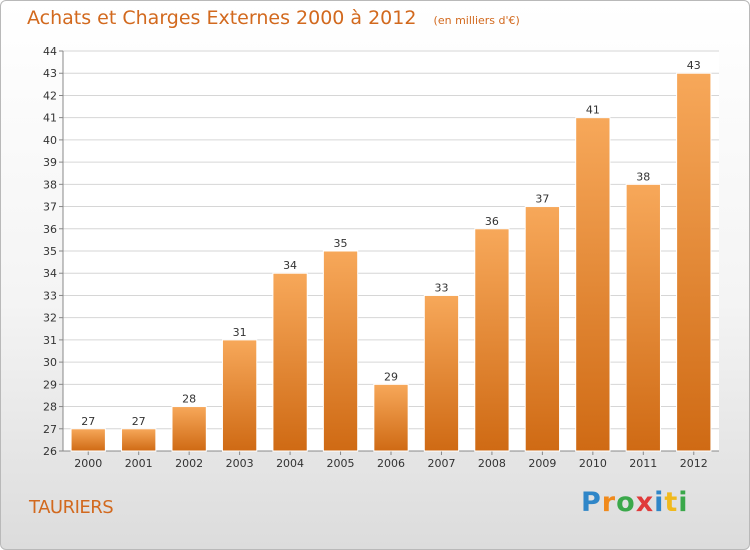 Image resolution: width=750 pixels, height=550 pixels. Describe the element at coordinates (50, 207) in the screenshot. I see `y-tick-label: 37` at that location.